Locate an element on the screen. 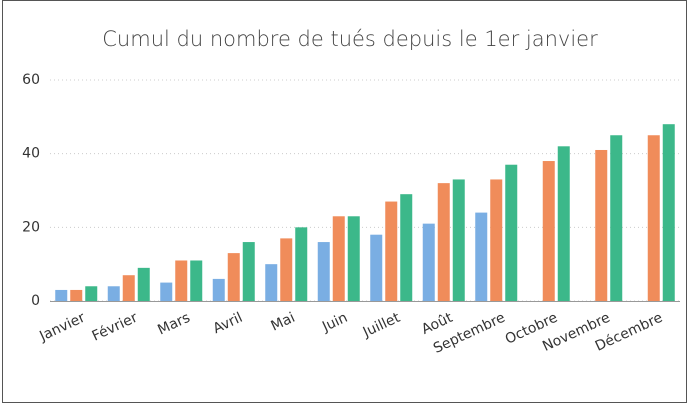 The image size is (692, 403). x-tick-label: Mars is located at coordinates (173, 324).